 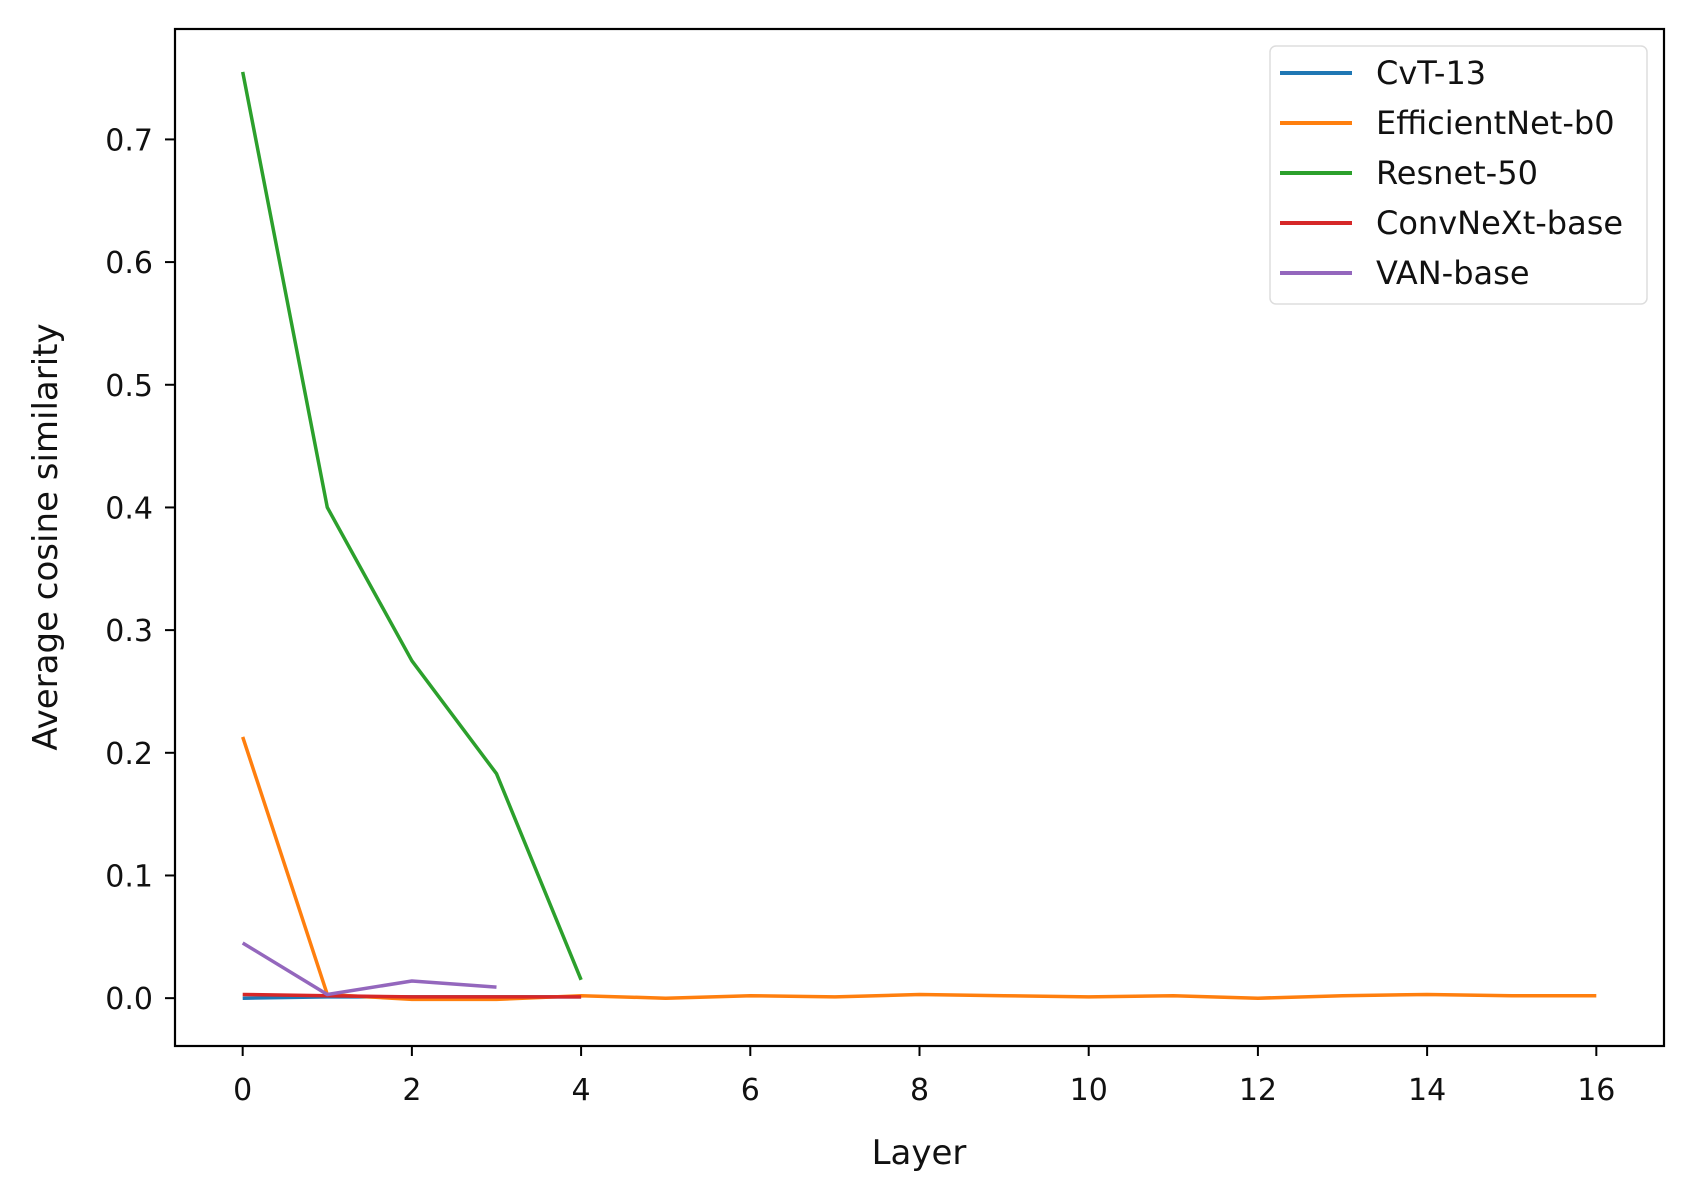 I want to click on legend-label: ConvNeXt-base, so click(x=1499, y=223).